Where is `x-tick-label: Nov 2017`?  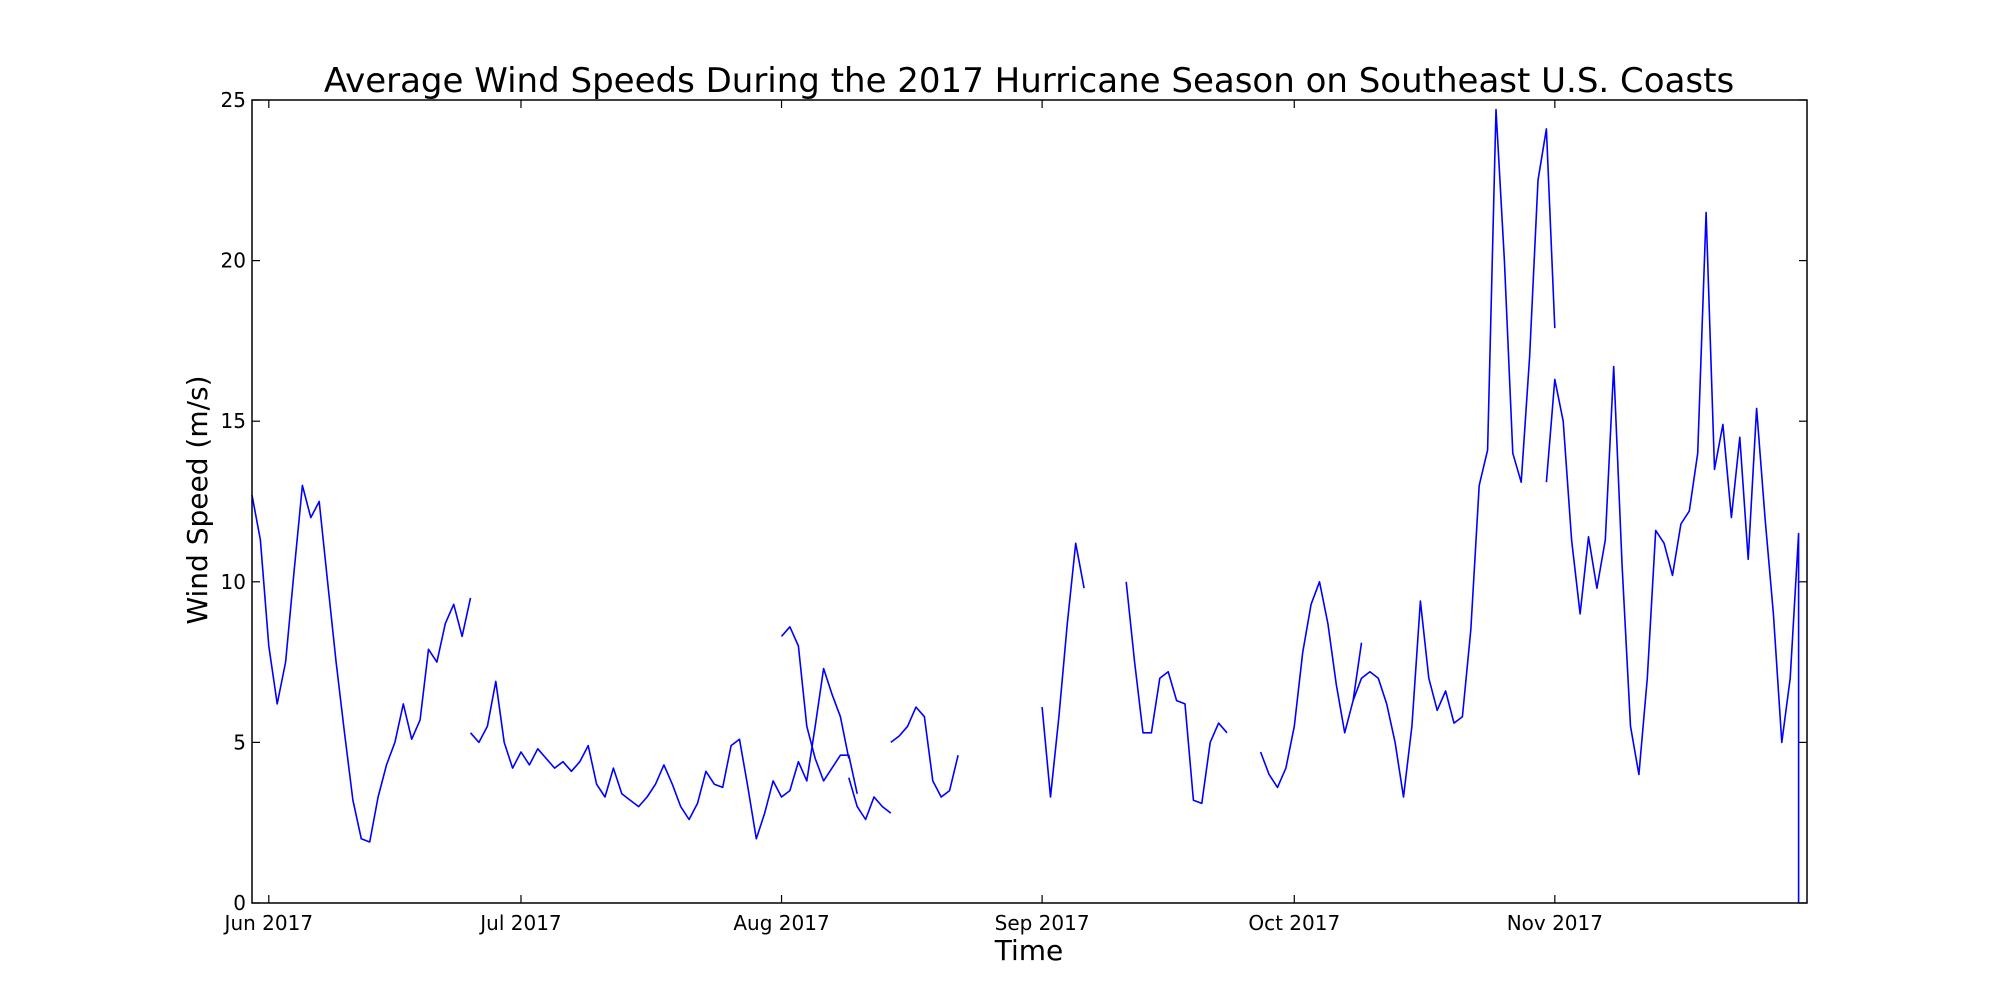
x-tick-label: Nov 2017 is located at coordinates (1555, 923).